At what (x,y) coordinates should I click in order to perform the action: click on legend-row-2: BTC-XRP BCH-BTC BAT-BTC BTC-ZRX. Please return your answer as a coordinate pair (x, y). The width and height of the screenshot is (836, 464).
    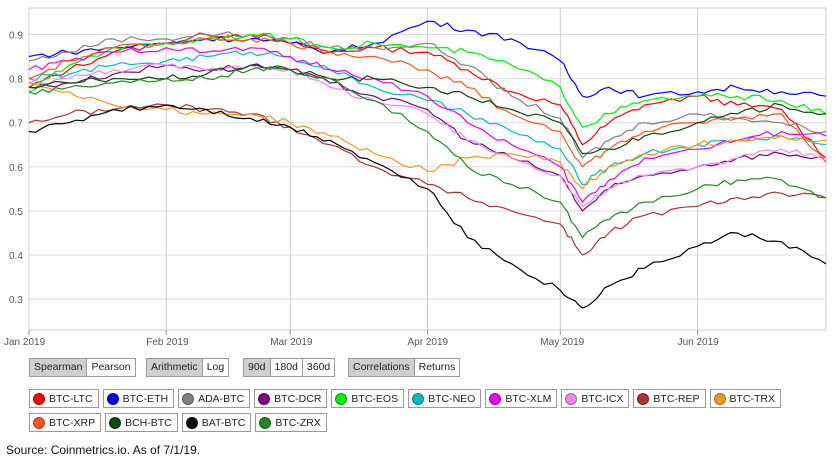
    Looking at the image, I should click on (180, 422).